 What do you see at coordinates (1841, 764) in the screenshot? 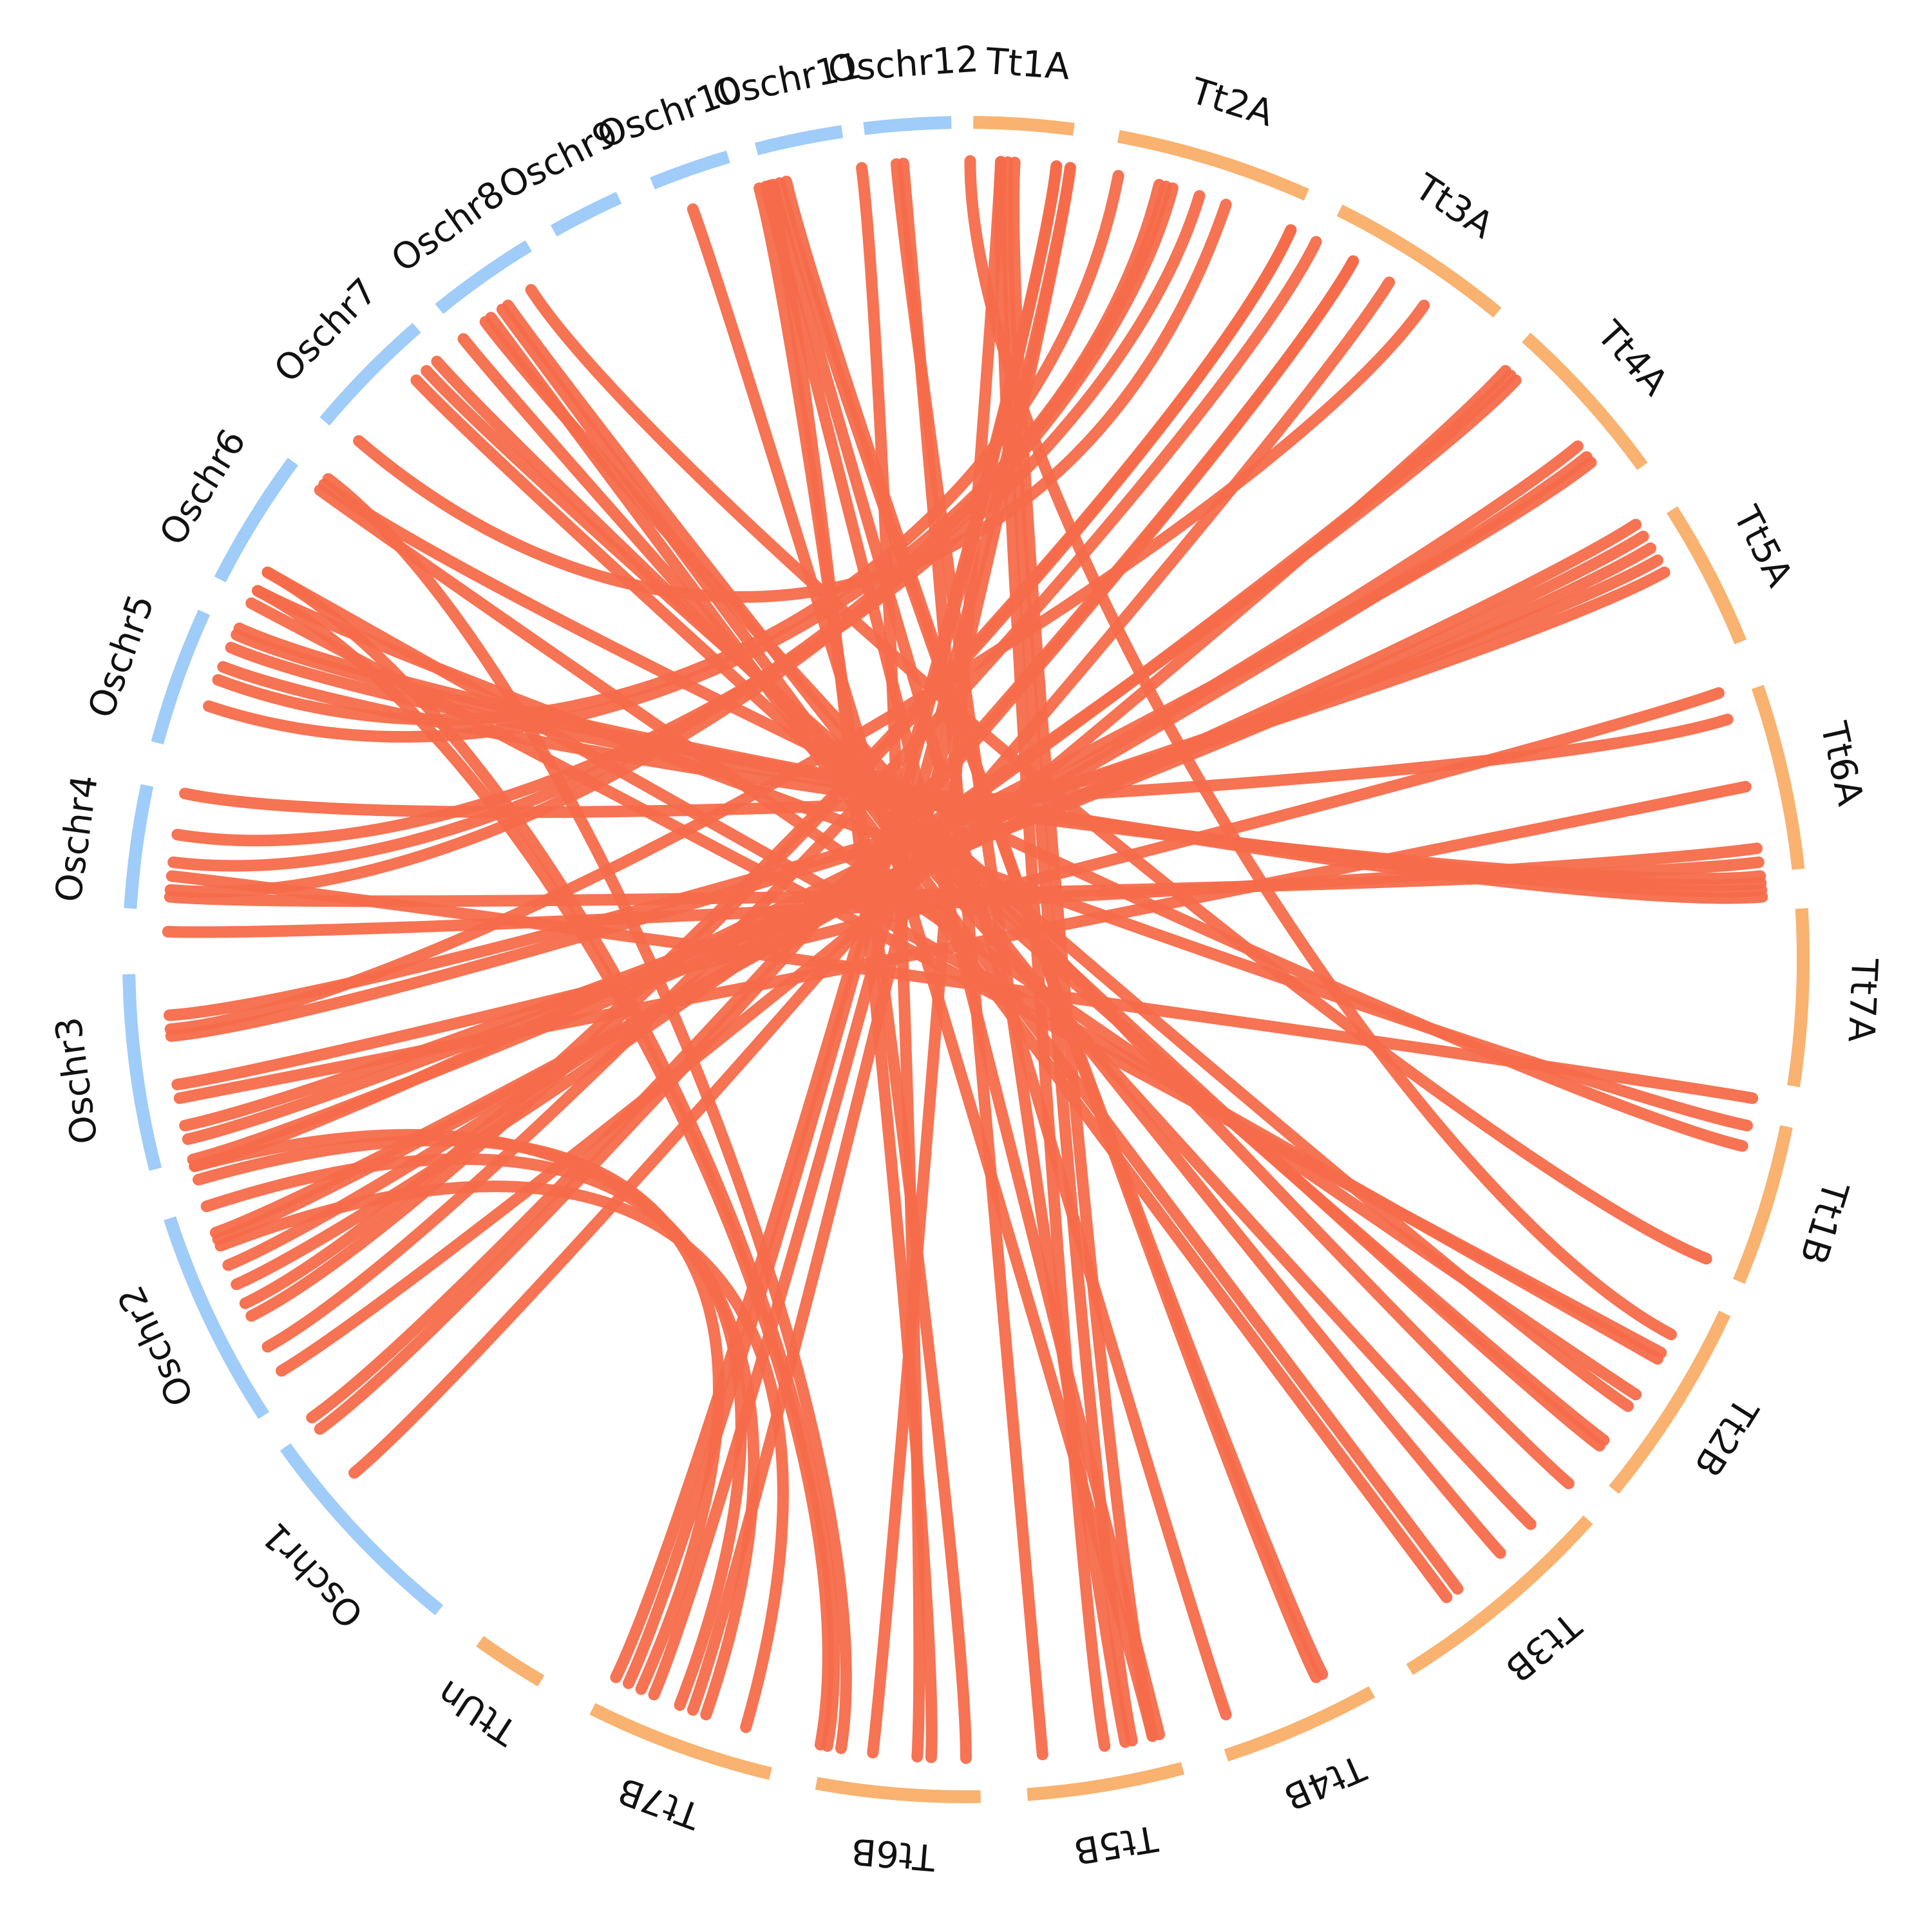
I see `chromosome-label-tt6a: Tt6A` at bounding box center [1841, 764].